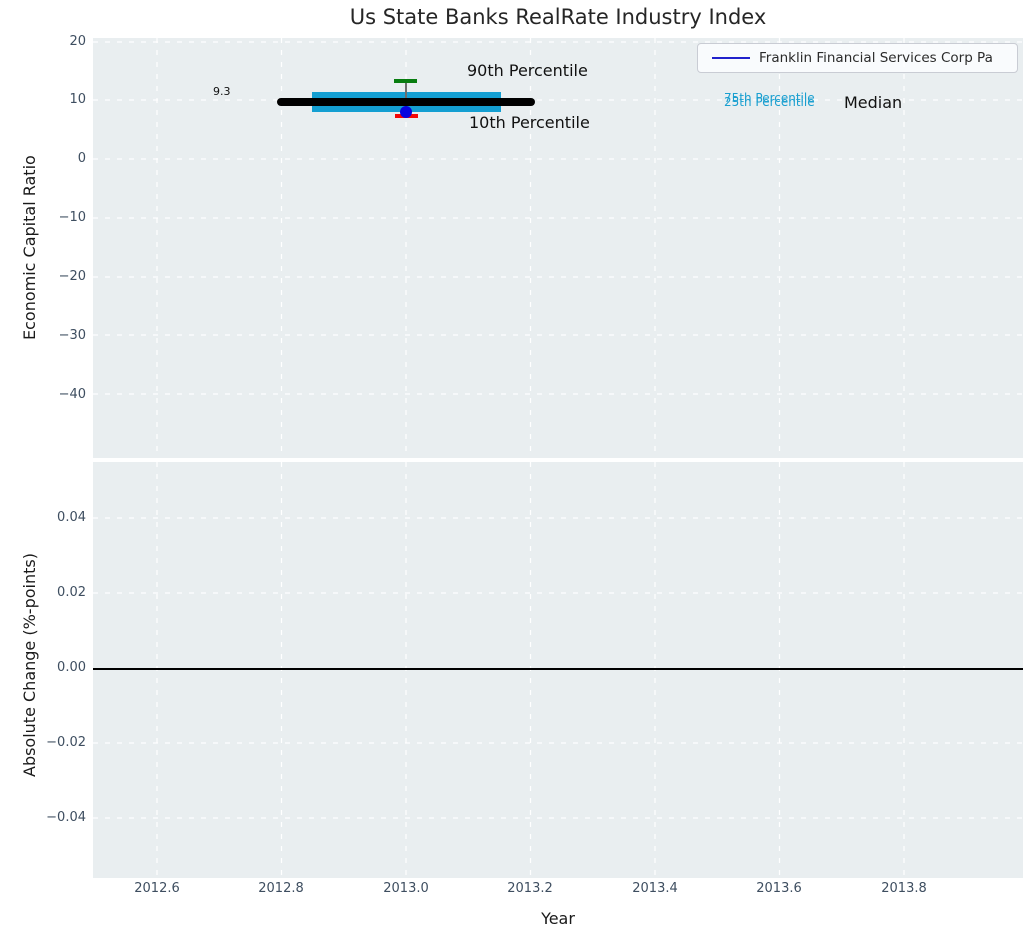 Image resolution: width=1034 pixels, height=942 pixels. I want to click on zero-baseline, so click(558, 669).